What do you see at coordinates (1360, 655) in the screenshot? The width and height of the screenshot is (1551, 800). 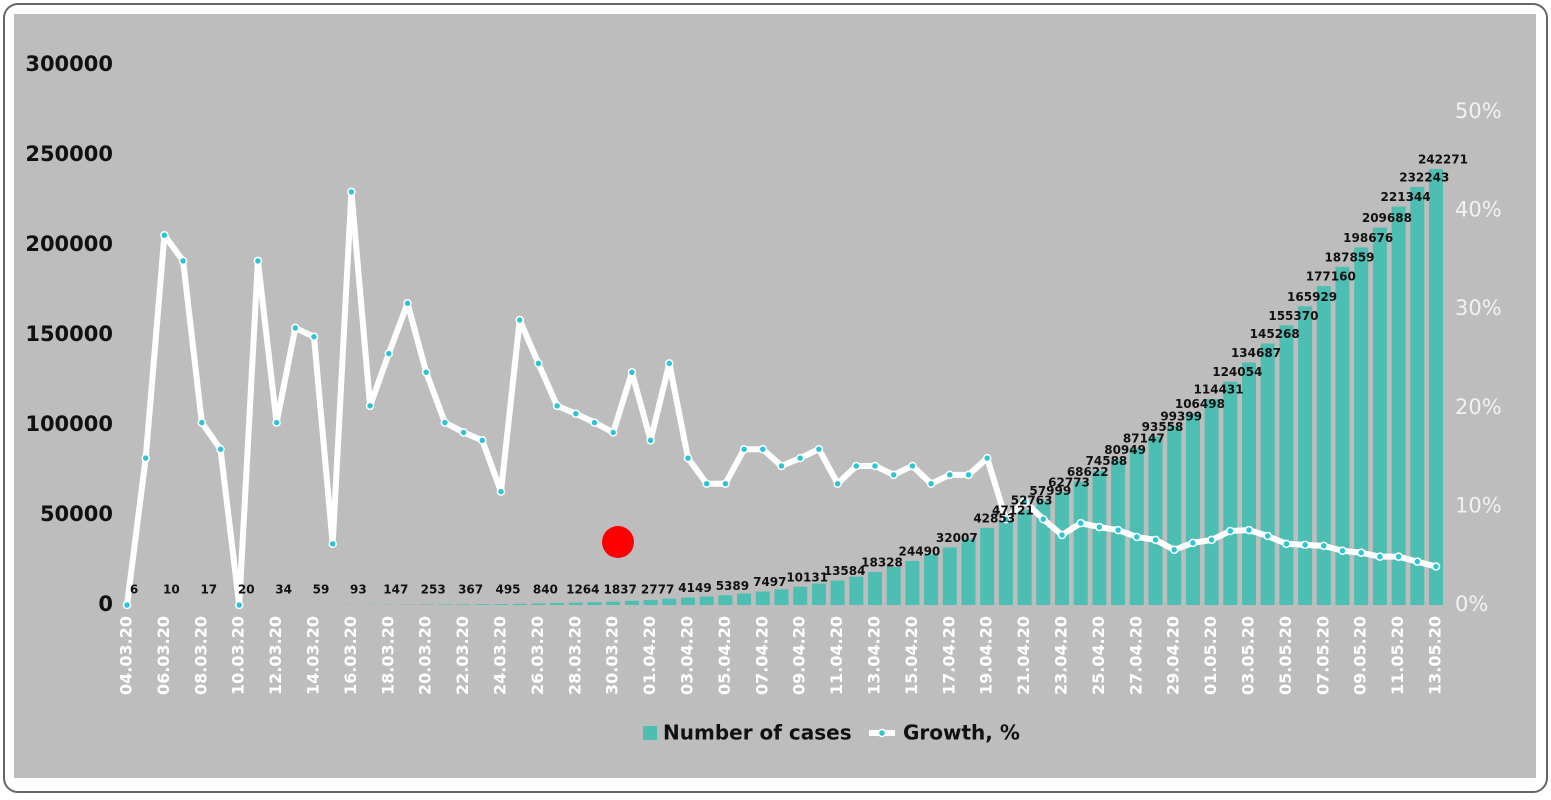 I see `x-tick-label: 09.05.20` at bounding box center [1360, 655].